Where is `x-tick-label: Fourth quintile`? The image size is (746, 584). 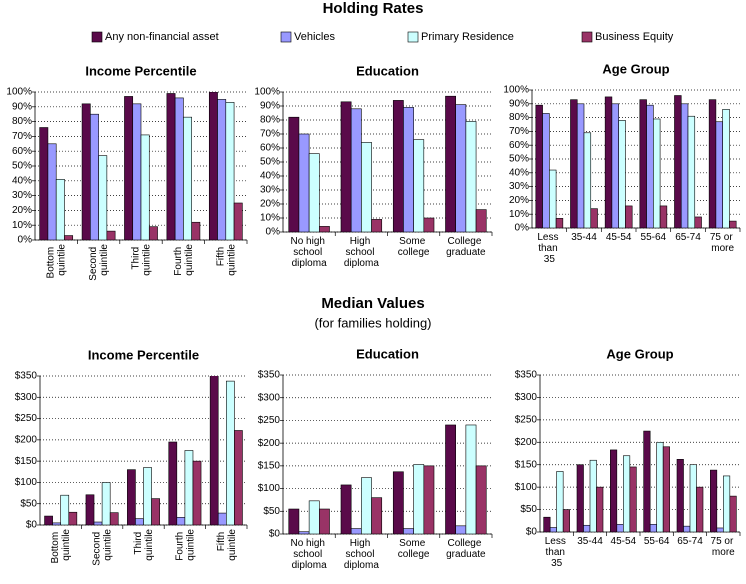 x-tick-label: Fourth quintile is located at coordinates (184, 260).